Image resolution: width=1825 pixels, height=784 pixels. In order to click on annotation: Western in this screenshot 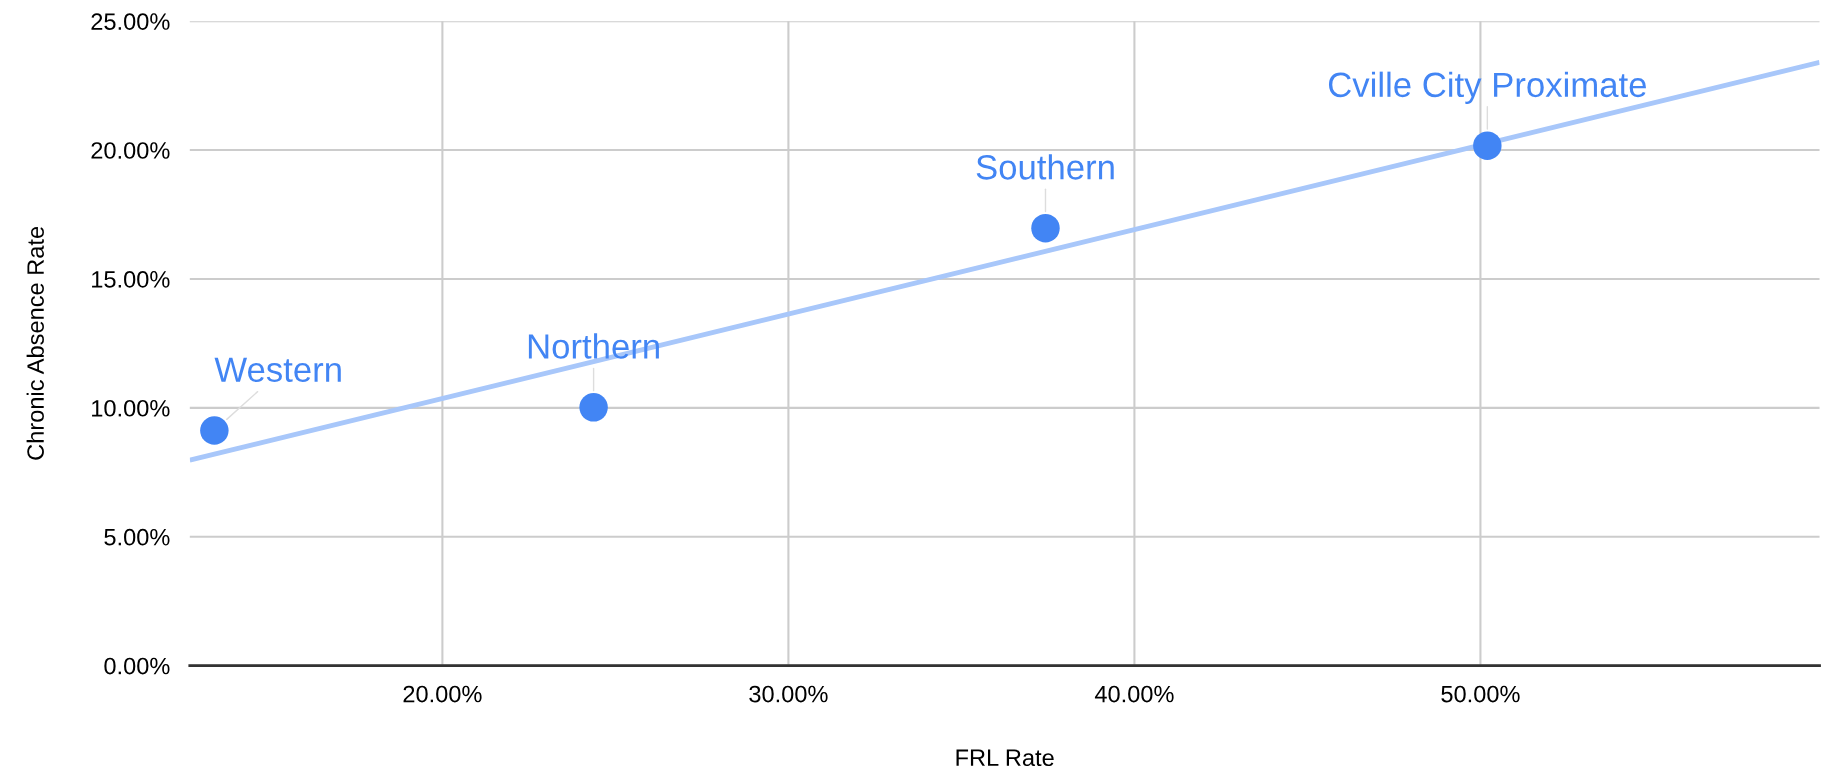, I will do `click(277, 369)`.